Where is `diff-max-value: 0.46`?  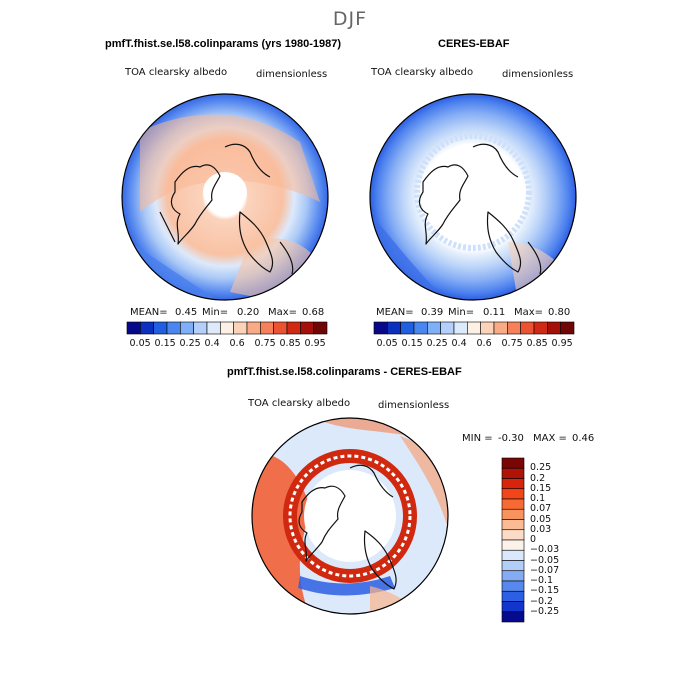 diff-max-value: 0.46 is located at coordinates (583, 438).